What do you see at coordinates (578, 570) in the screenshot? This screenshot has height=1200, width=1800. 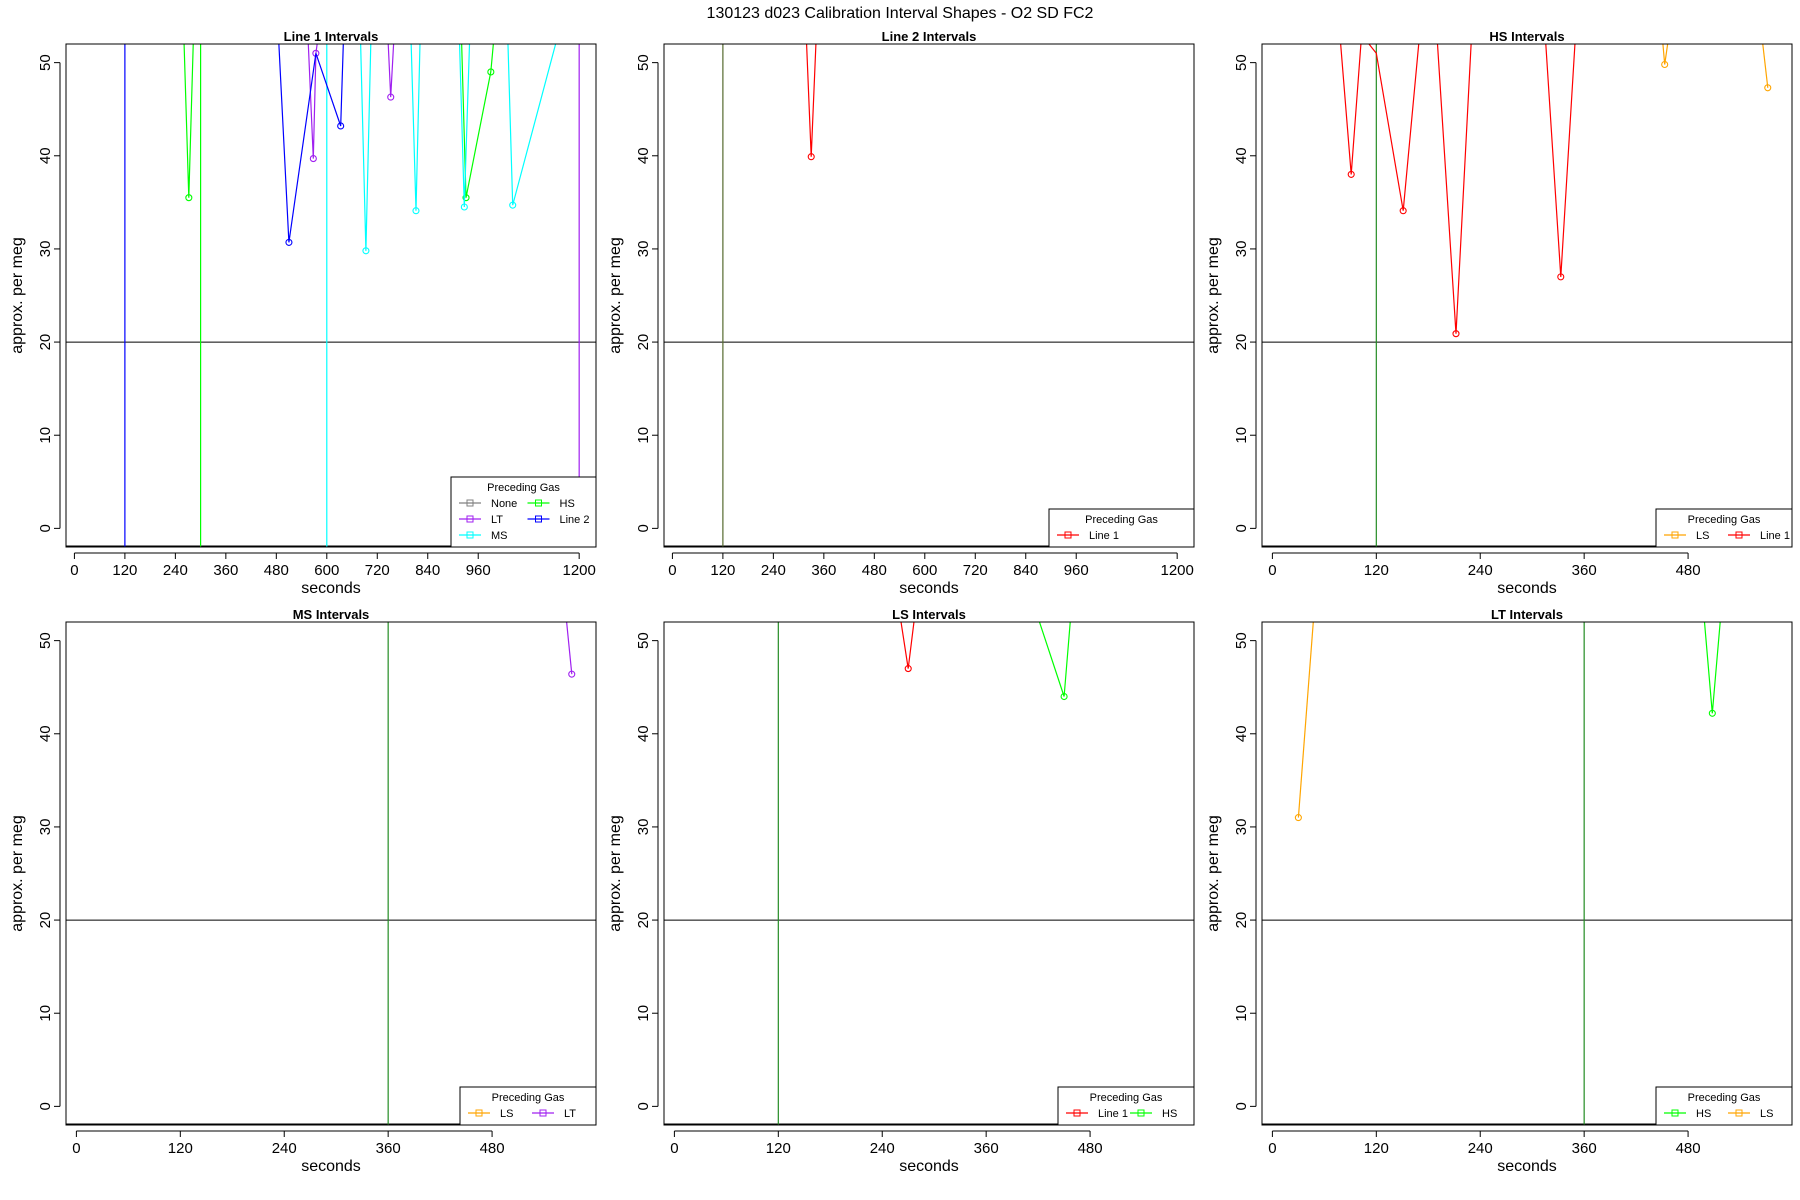 I see `x-tick-label: 1200` at bounding box center [578, 570].